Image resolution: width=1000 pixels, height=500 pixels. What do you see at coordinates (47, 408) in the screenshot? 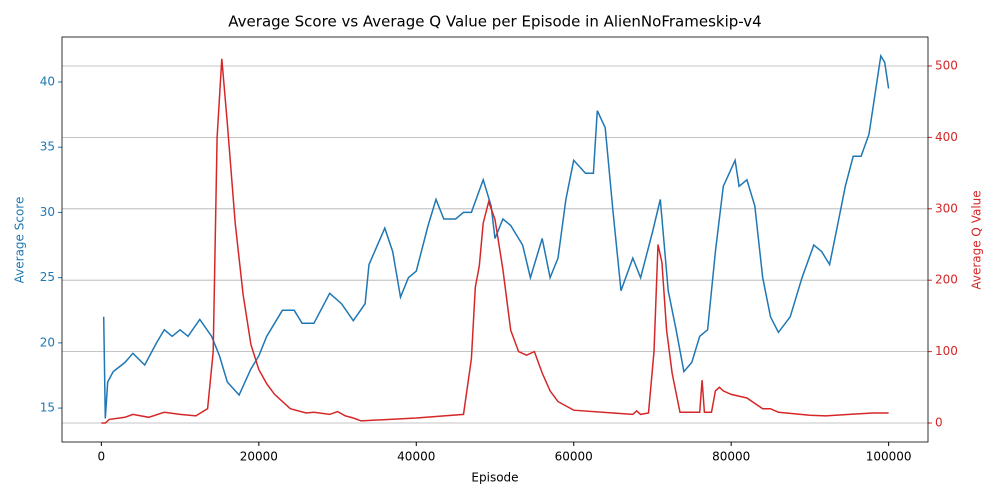
I see `y-tick-label: 15` at bounding box center [47, 408].